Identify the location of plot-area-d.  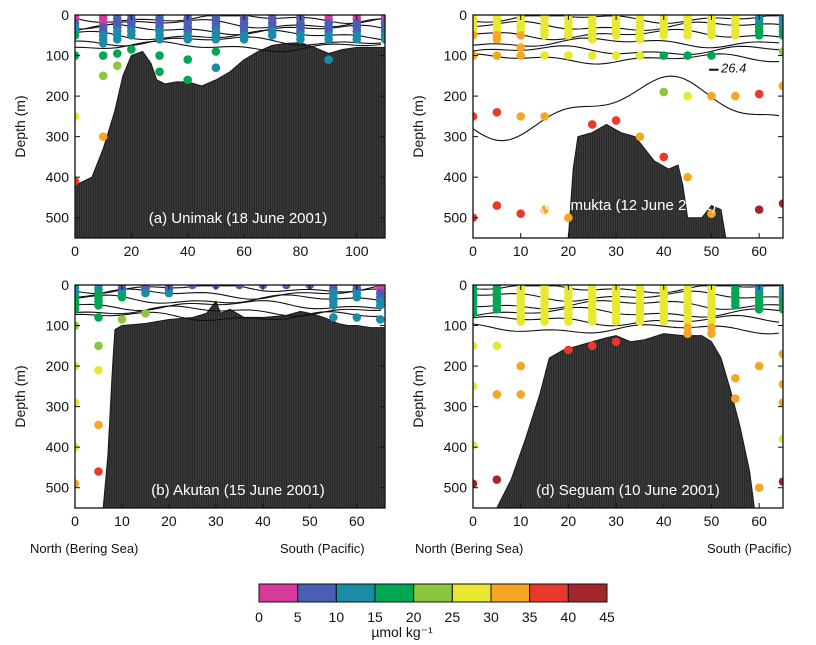
(628, 396).